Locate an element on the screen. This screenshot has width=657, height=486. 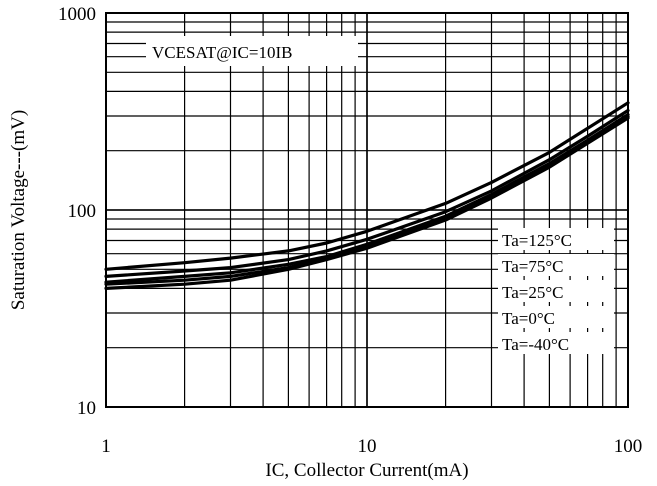
x-tick-labels: 1 10 100 is located at coordinates (371, 446).